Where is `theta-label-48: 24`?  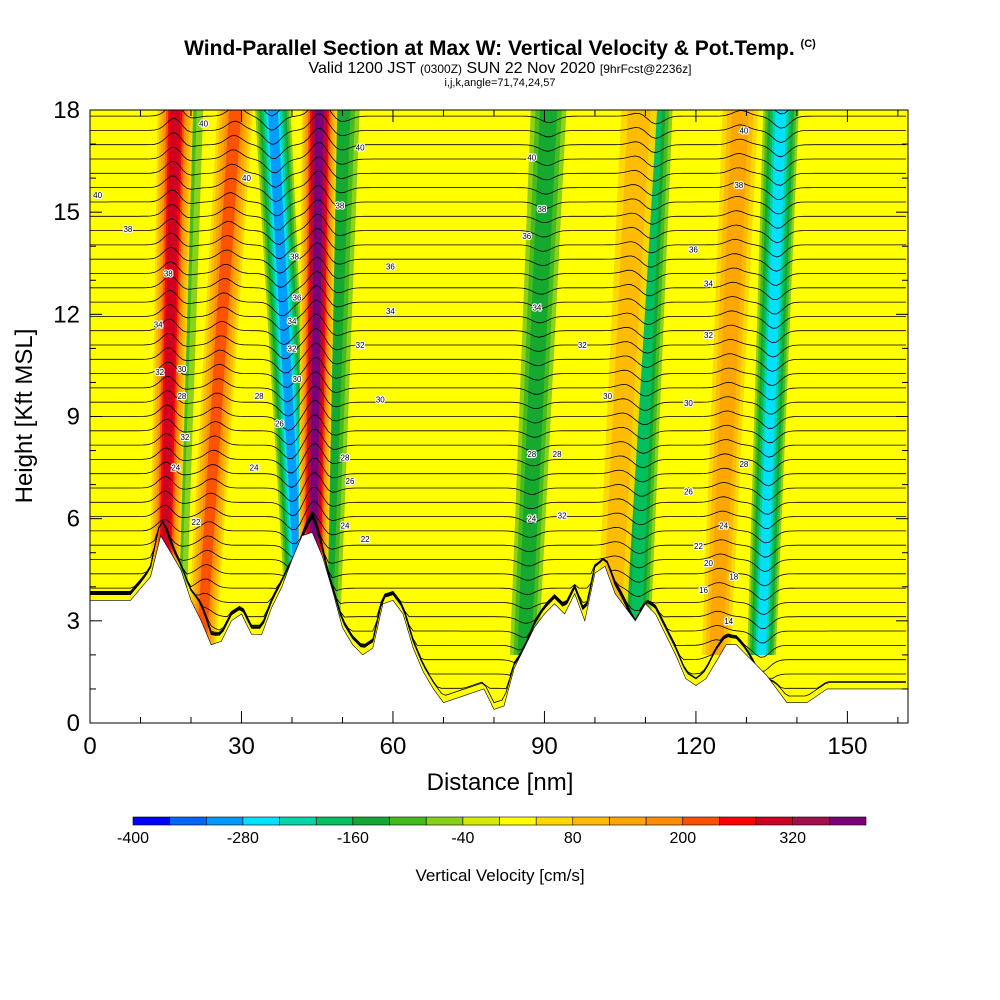
theta-label-48: 24 is located at coordinates (723, 526).